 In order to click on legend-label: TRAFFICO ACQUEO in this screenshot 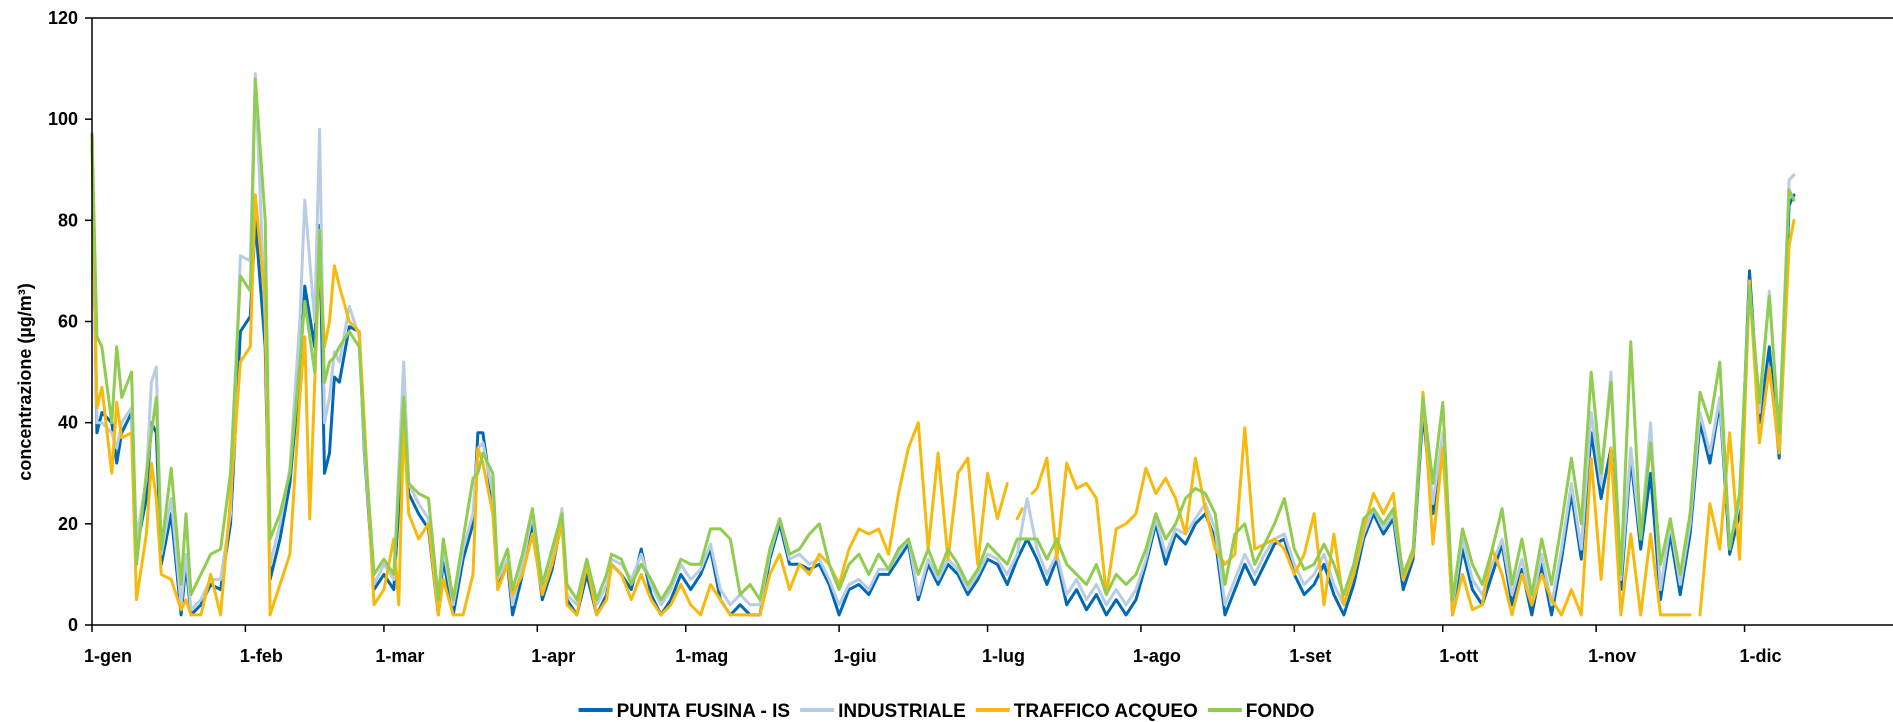, I will do `click(1106, 711)`.